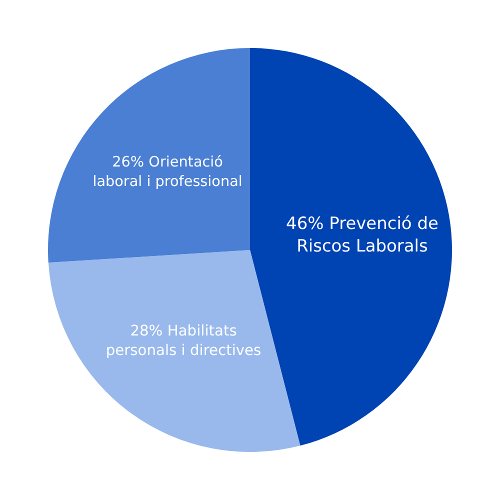  Describe the element at coordinates (362, 235) in the screenshot. I see `slice-label: 46% Prevenció de Riscos Laborals` at that location.